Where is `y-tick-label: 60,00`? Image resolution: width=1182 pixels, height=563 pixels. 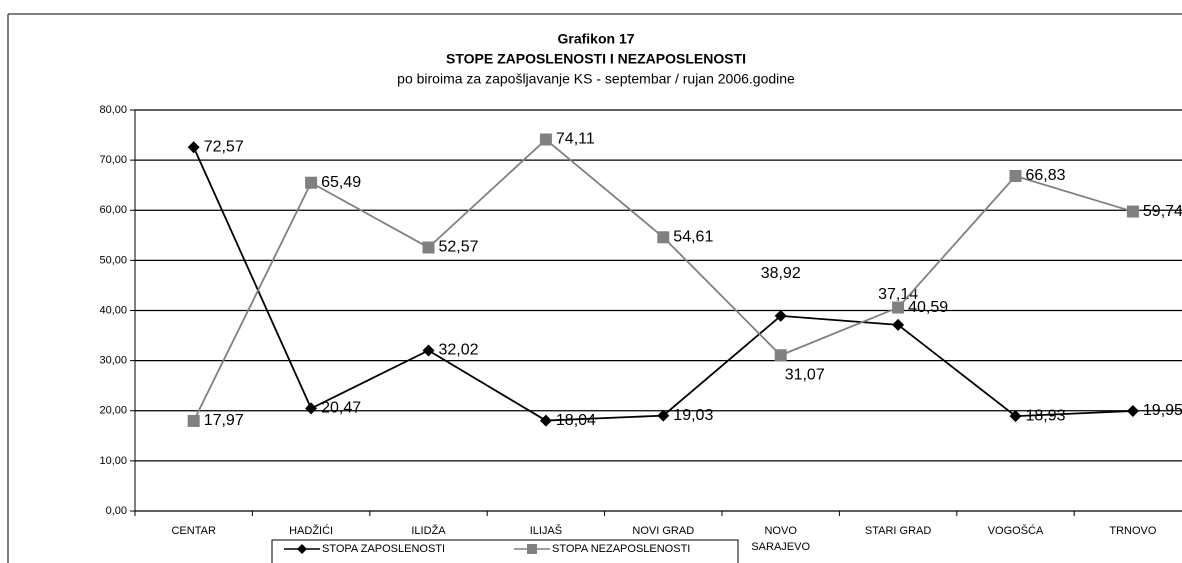
y-tick-label: 60,00 is located at coordinates (113, 210).